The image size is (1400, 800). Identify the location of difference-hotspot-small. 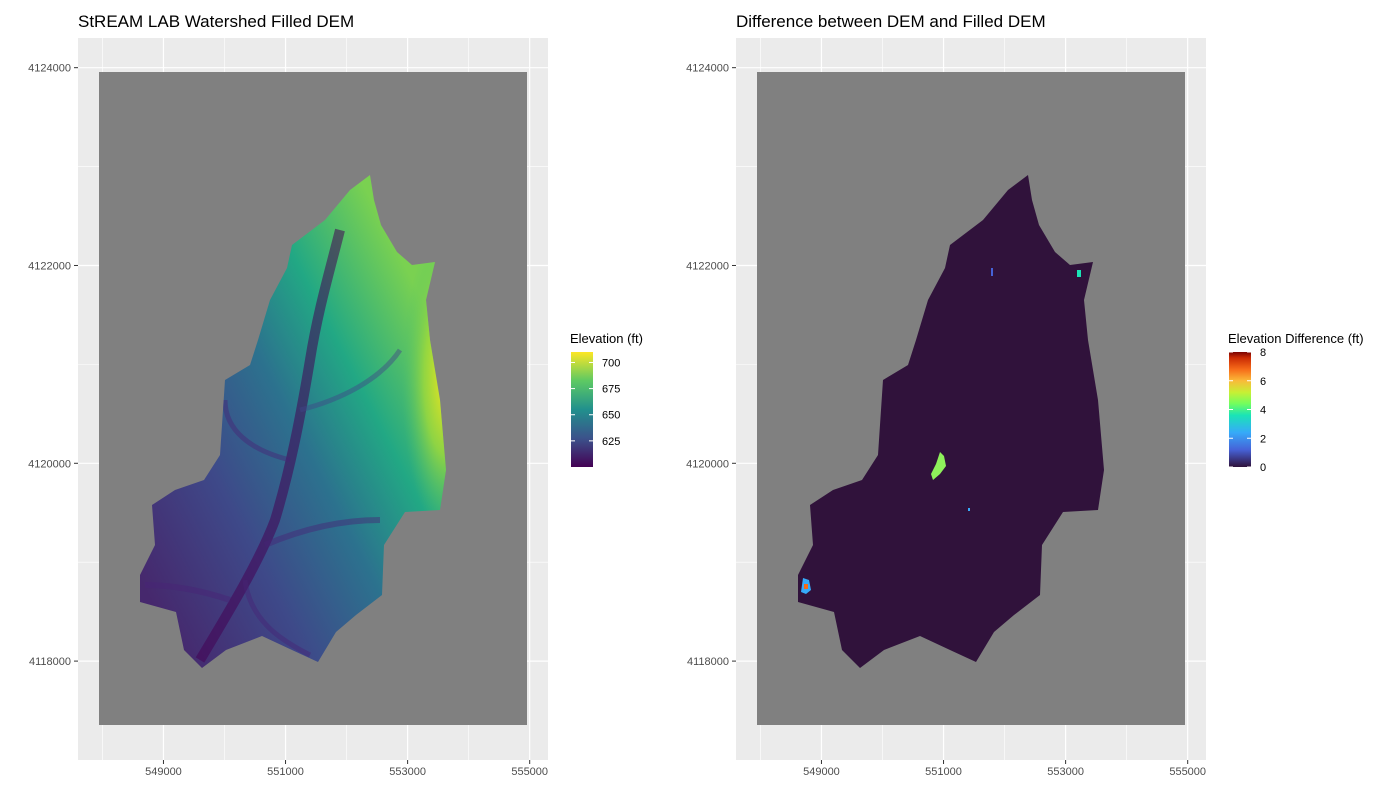
(969, 509).